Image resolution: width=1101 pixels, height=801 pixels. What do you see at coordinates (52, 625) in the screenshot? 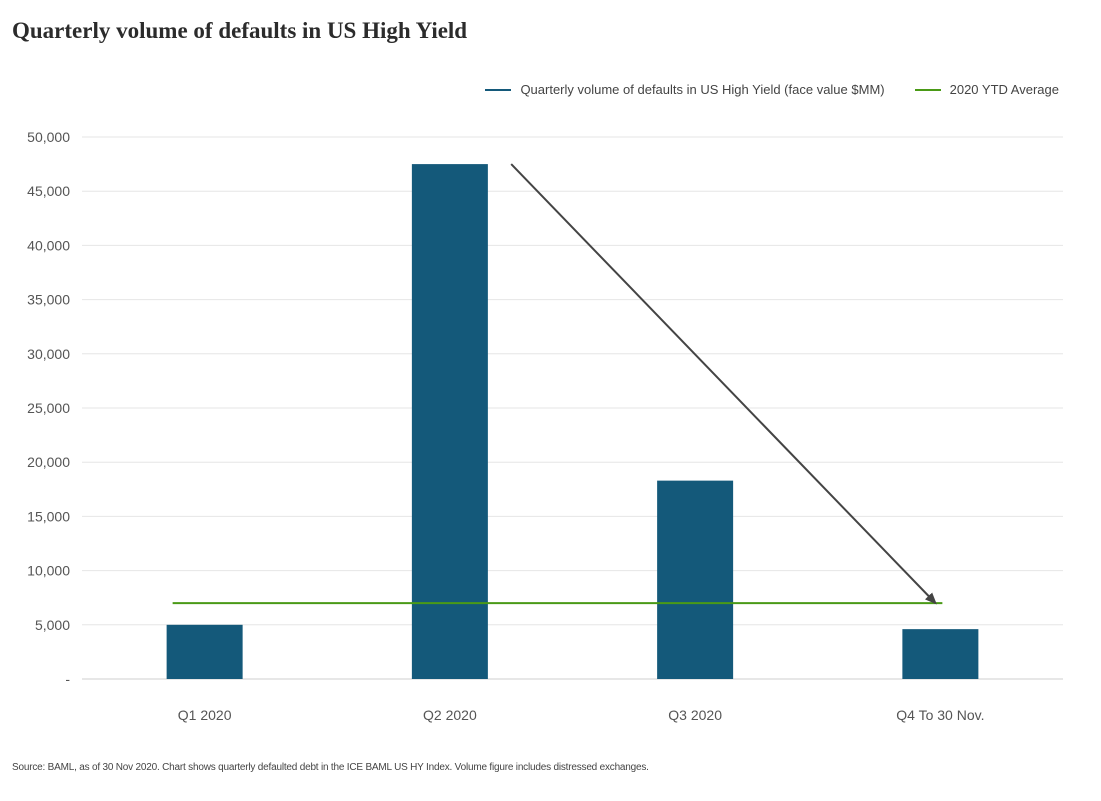
I see `y-tick-label: 5,000` at bounding box center [52, 625].